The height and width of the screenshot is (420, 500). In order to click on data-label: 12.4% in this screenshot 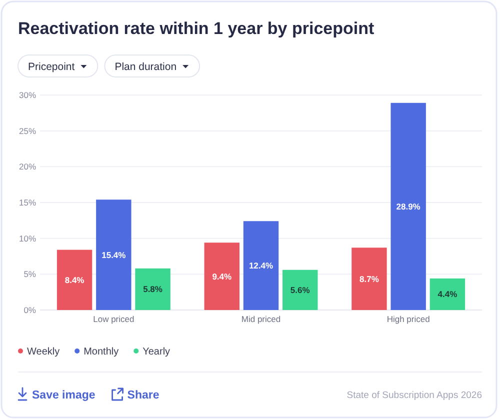, I will do `click(261, 265)`.